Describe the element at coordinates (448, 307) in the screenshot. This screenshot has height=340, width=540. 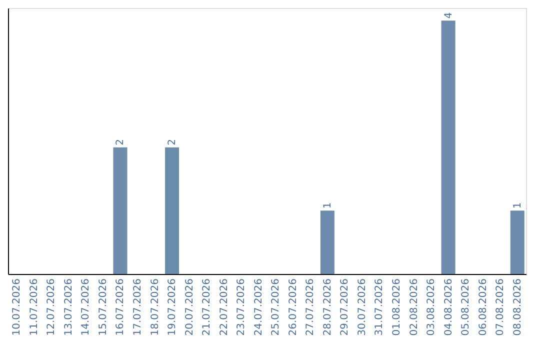
I see `x-tick-label: 04.08.2026` at that location.